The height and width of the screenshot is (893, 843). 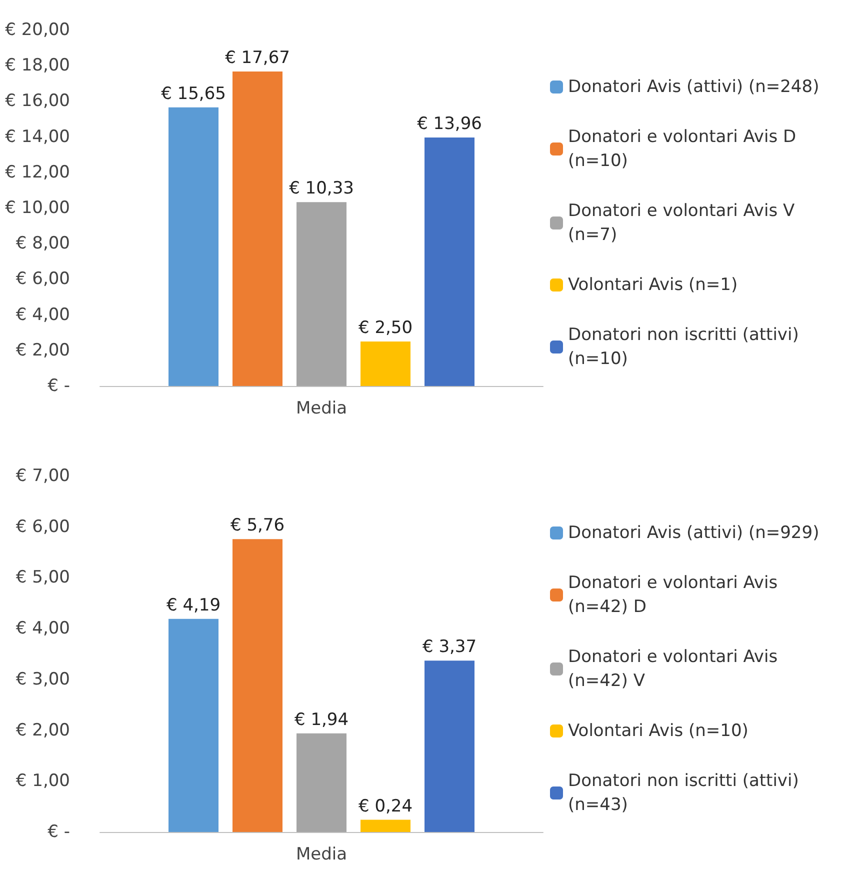 I want to click on data-label: € 3,37, so click(x=449, y=647).